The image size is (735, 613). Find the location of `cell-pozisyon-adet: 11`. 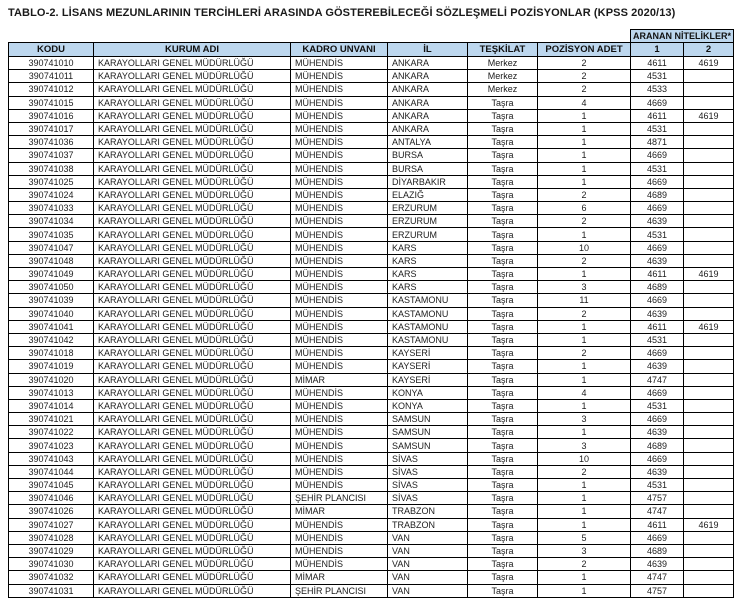

cell-pozisyon-adet: 11 is located at coordinates (584, 300).